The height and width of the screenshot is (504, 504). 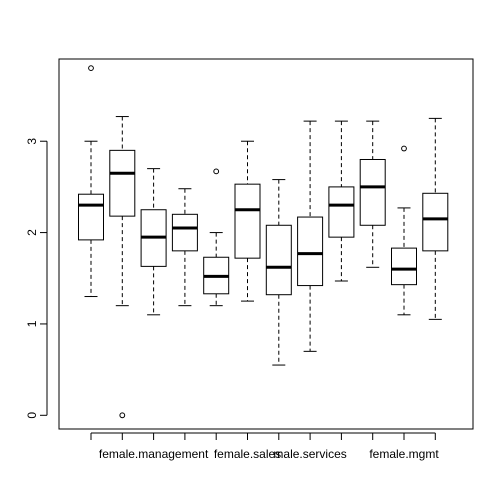 What do you see at coordinates (32, 141) in the screenshot?
I see `y-tick-label: 3` at bounding box center [32, 141].